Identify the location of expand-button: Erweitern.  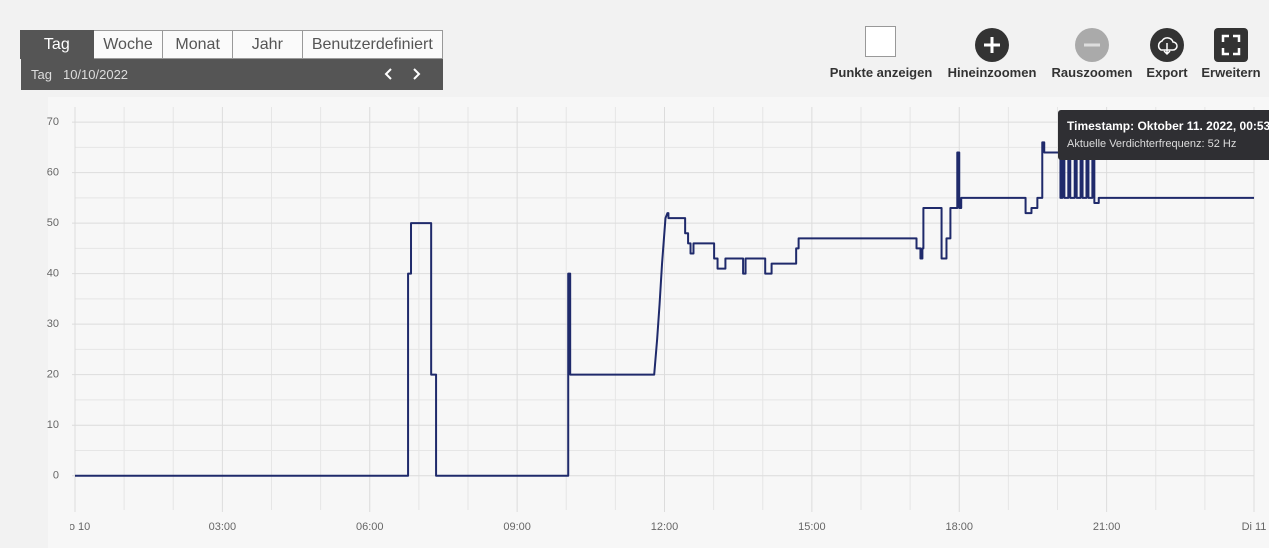
(1231, 53).